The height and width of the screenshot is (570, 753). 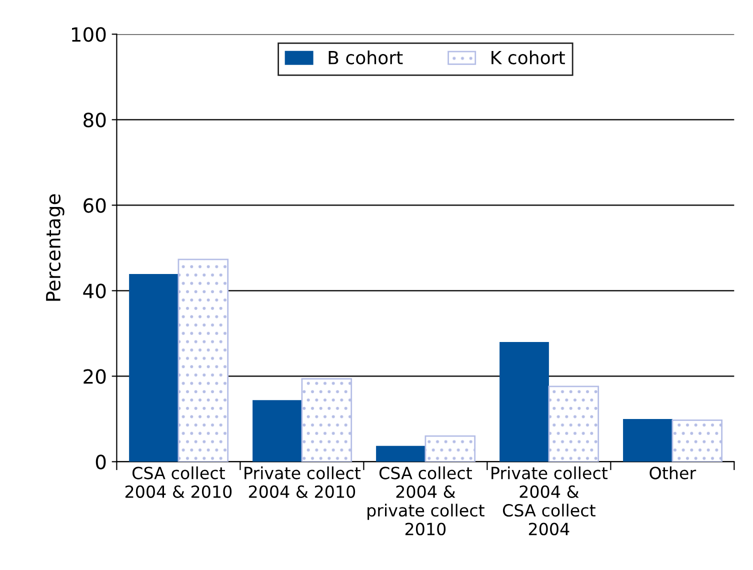 What do you see at coordinates (426, 501) in the screenshot?
I see `x-tick-label: CSA collect 2004 & private collect 2010` at bounding box center [426, 501].